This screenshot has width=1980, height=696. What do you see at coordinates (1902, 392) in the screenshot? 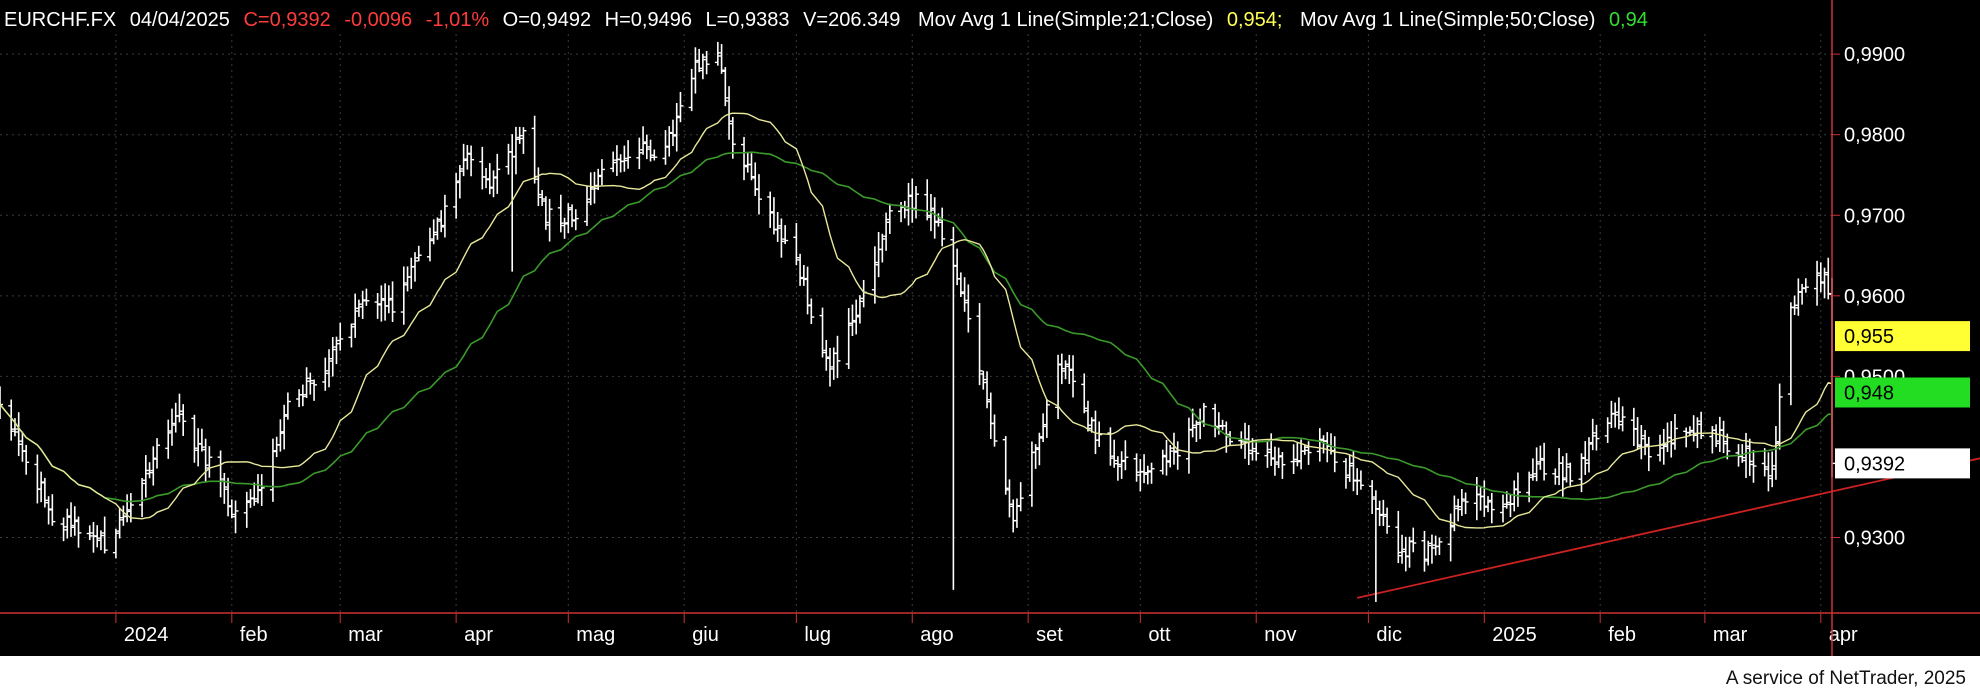
I see `price-tag-box` at bounding box center [1902, 392].